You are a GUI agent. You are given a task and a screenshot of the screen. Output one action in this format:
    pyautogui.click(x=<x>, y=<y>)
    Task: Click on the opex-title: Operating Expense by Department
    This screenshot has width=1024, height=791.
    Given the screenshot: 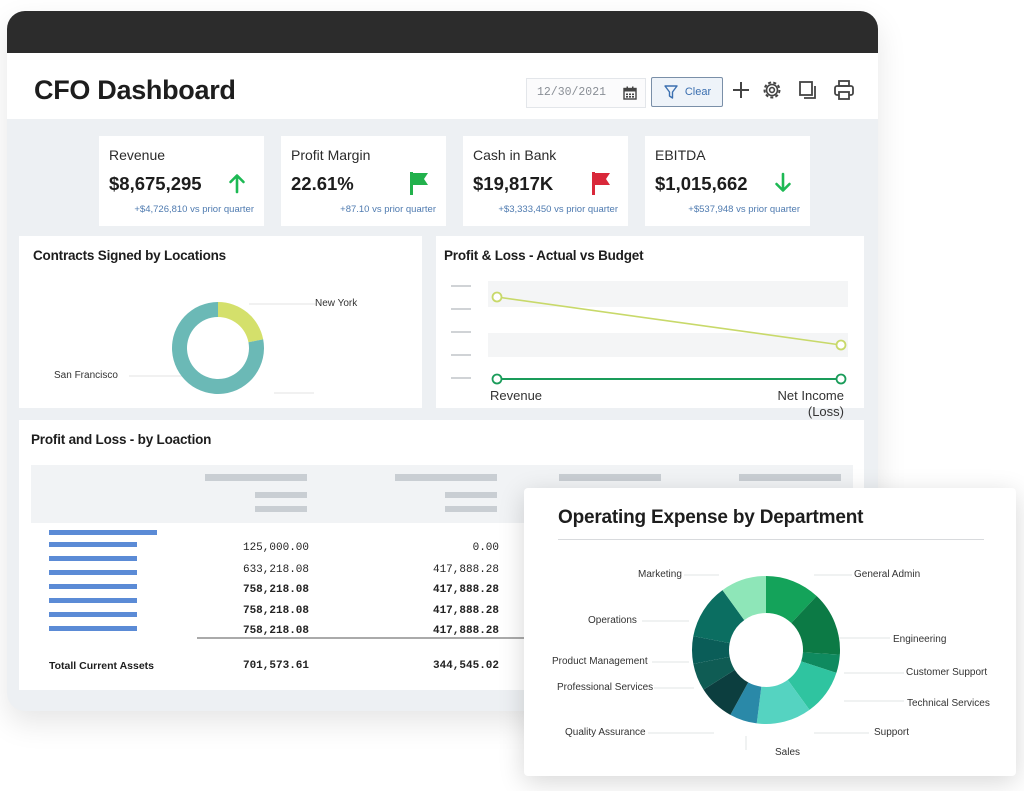 What is the action you would take?
    pyautogui.click(x=711, y=517)
    